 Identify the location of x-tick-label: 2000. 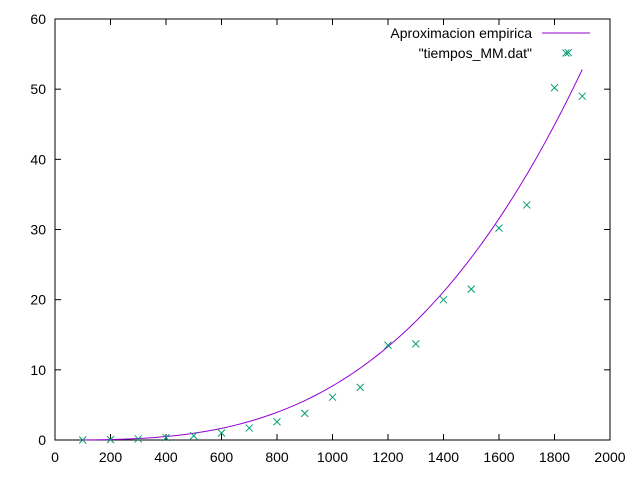
(609, 457).